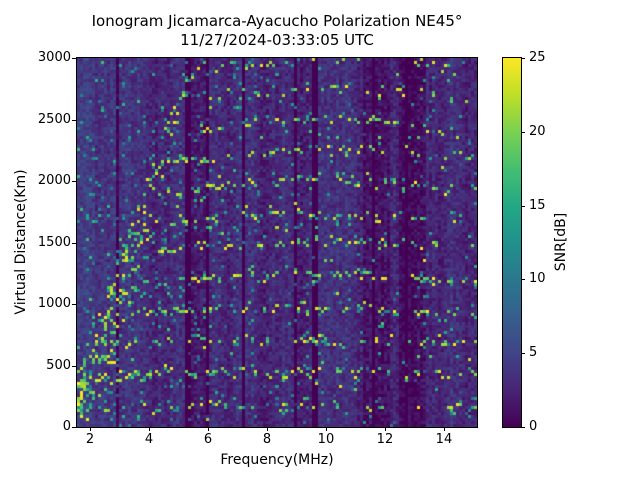 This screenshot has width=640, height=480. I want to click on colorbar-tick-label: 5, so click(533, 353).